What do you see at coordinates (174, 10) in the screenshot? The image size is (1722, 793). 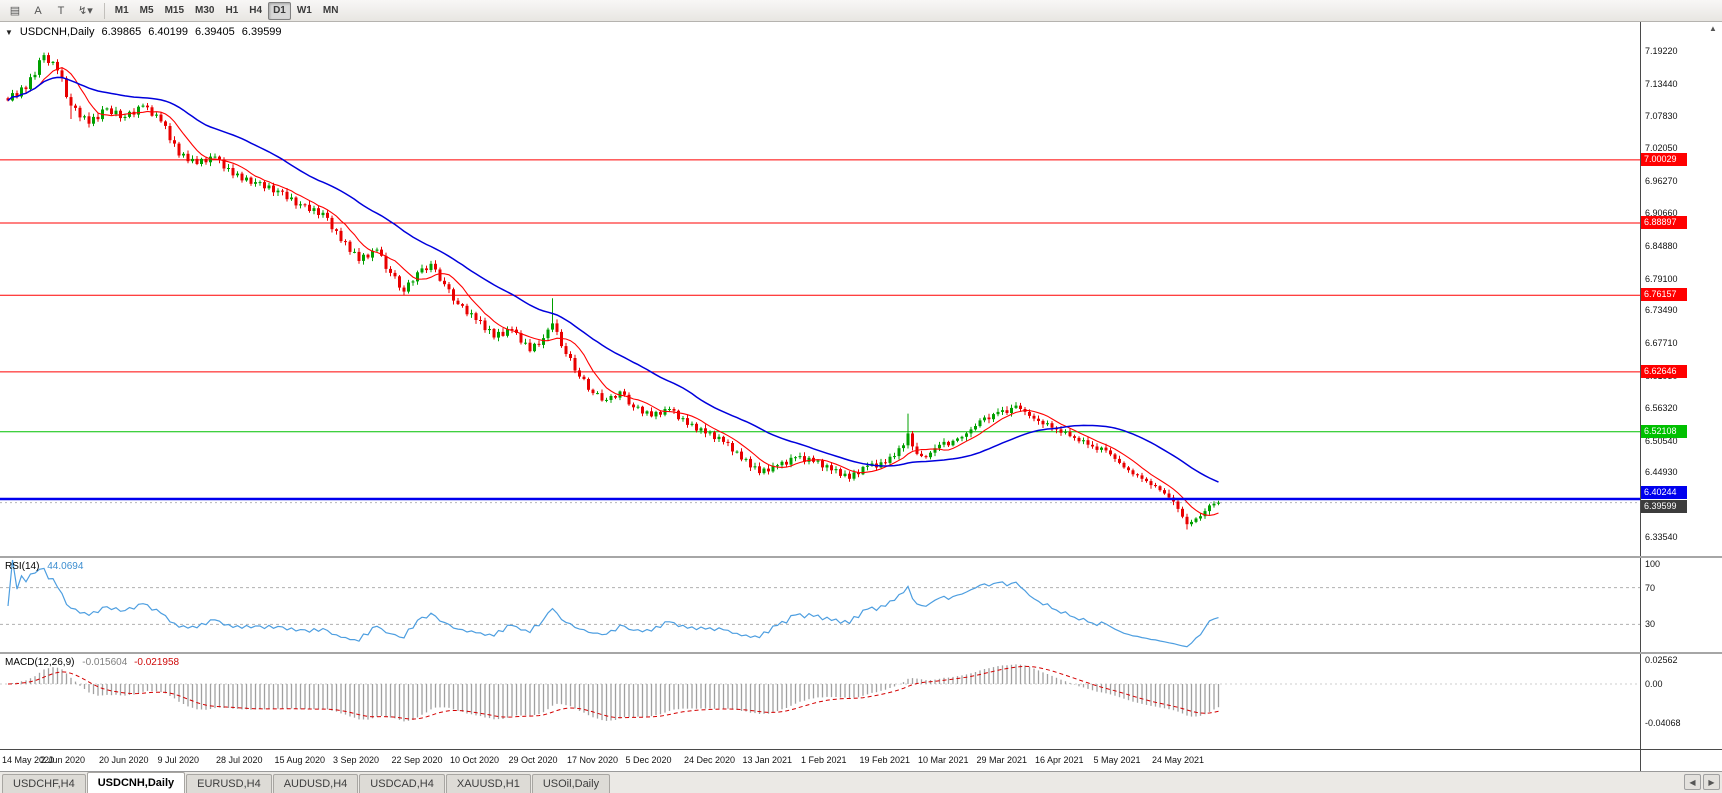 I see `timeframe-m15-button: M15` at bounding box center [174, 10].